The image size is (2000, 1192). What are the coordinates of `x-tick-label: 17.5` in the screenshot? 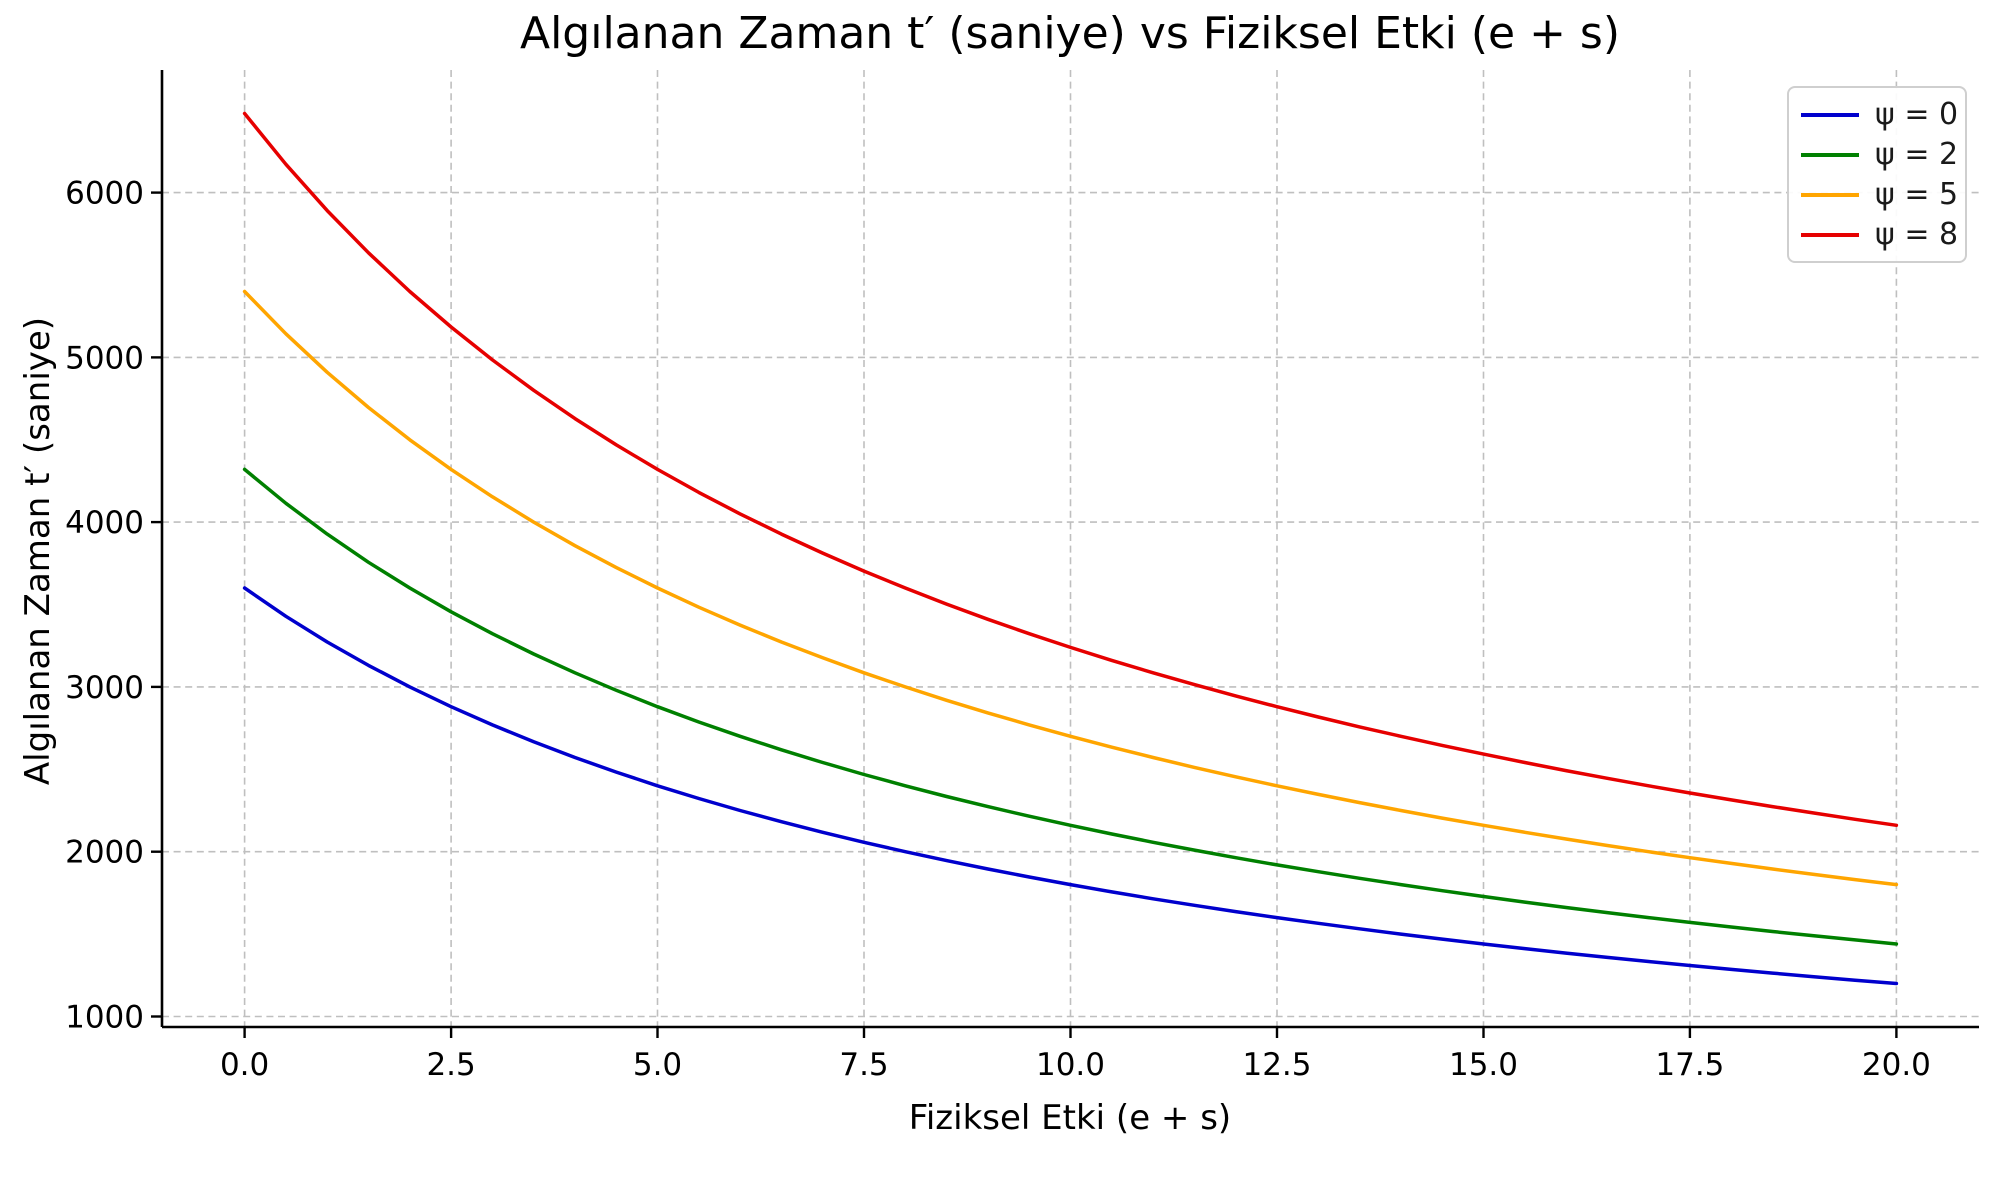 It's located at (1689, 1065).